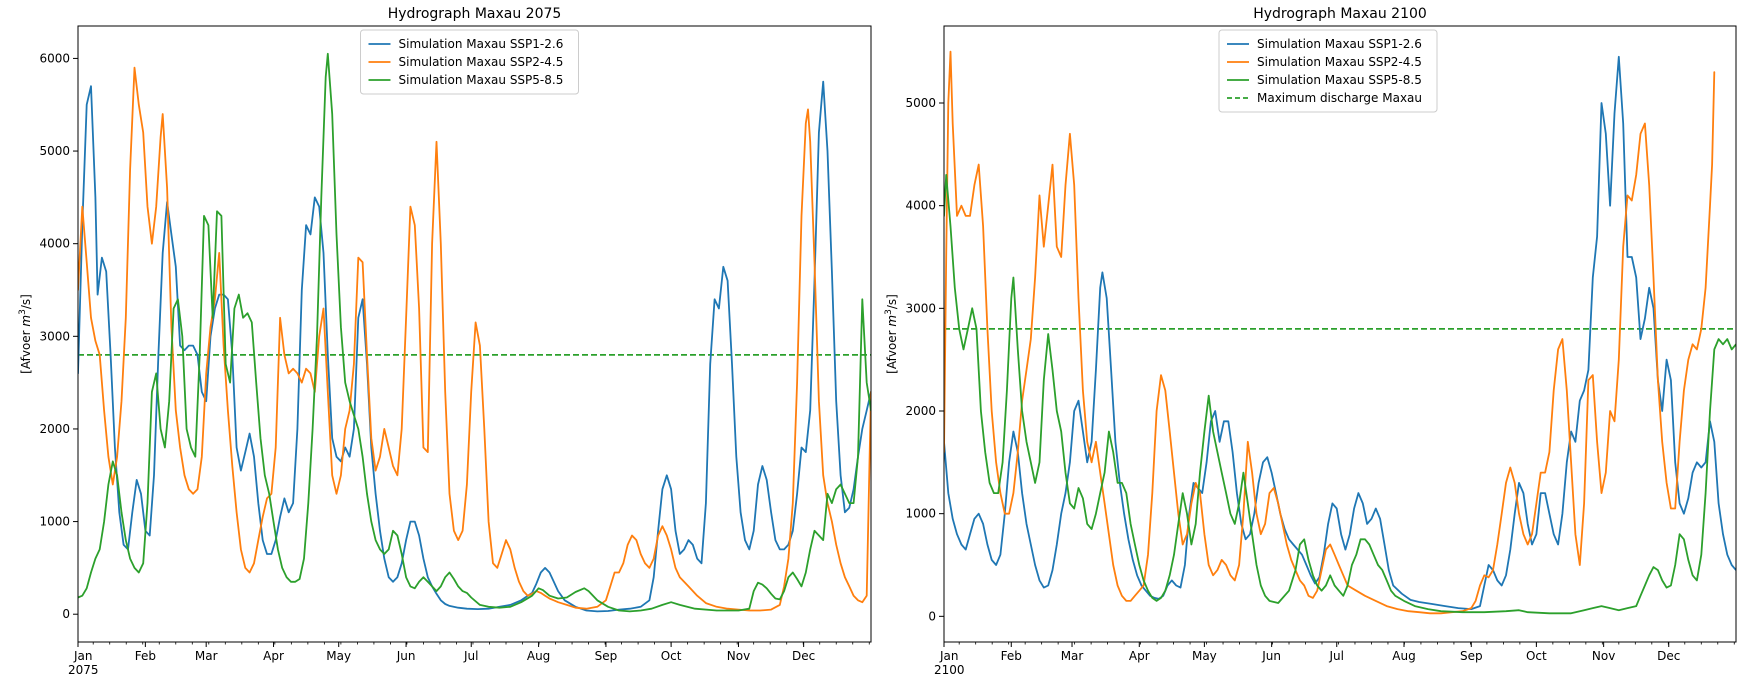 This screenshot has width=1743, height=683. What do you see at coordinates (83, 670) in the screenshot?
I see `x-tick-year-label: 2075` at bounding box center [83, 670].